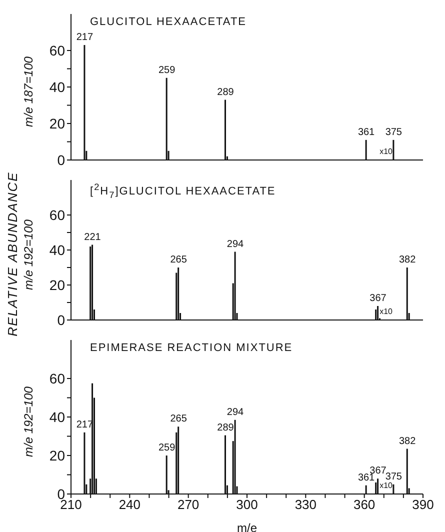 Image resolution: width=445 pixels, height=532 pixels. What do you see at coordinates (423, 504) in the screenshot?
I see `x-tick-label: 390` at bounding box center [423, 504].